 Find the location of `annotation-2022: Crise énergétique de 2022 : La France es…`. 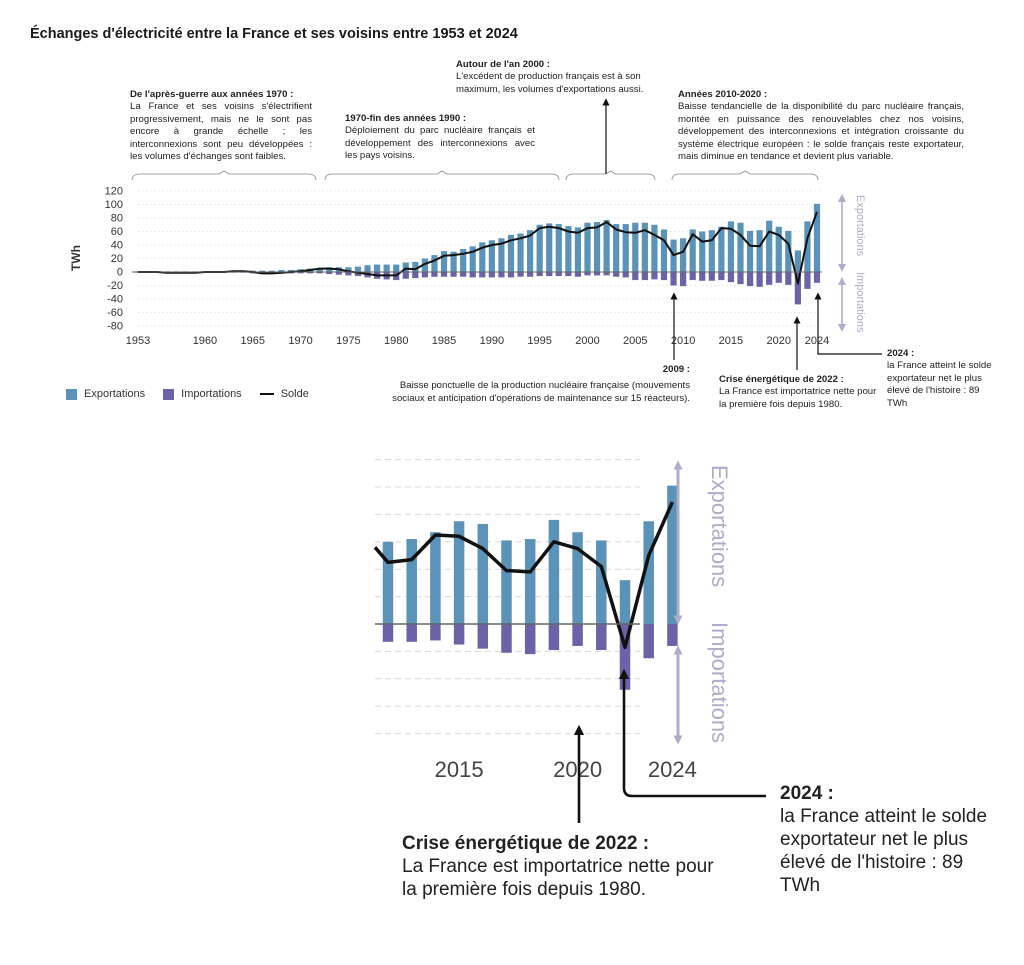

annotation-2022: Crise énergétique de 2022 : La France es… is located at coordinates (799, 392).